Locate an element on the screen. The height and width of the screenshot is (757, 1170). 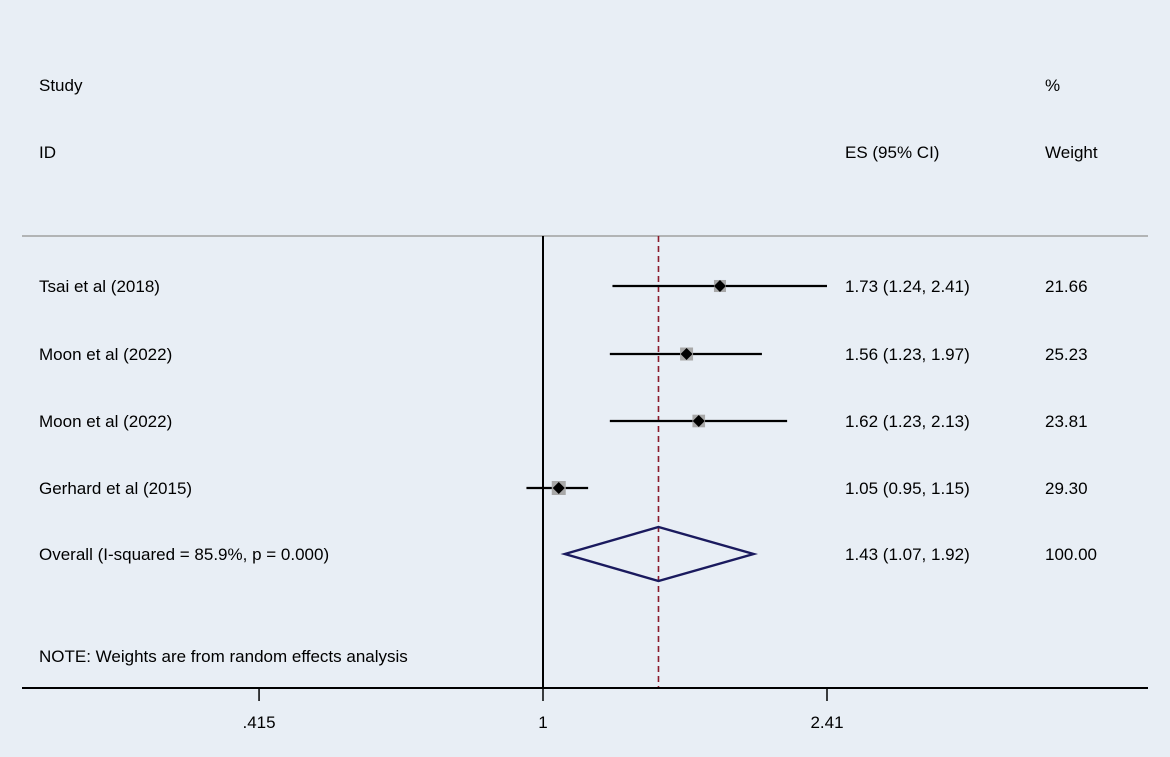
study-row: Moon et al (2022) 1.62 (1.23, 2.13) 23.81 is located at coordinates (563, 421).